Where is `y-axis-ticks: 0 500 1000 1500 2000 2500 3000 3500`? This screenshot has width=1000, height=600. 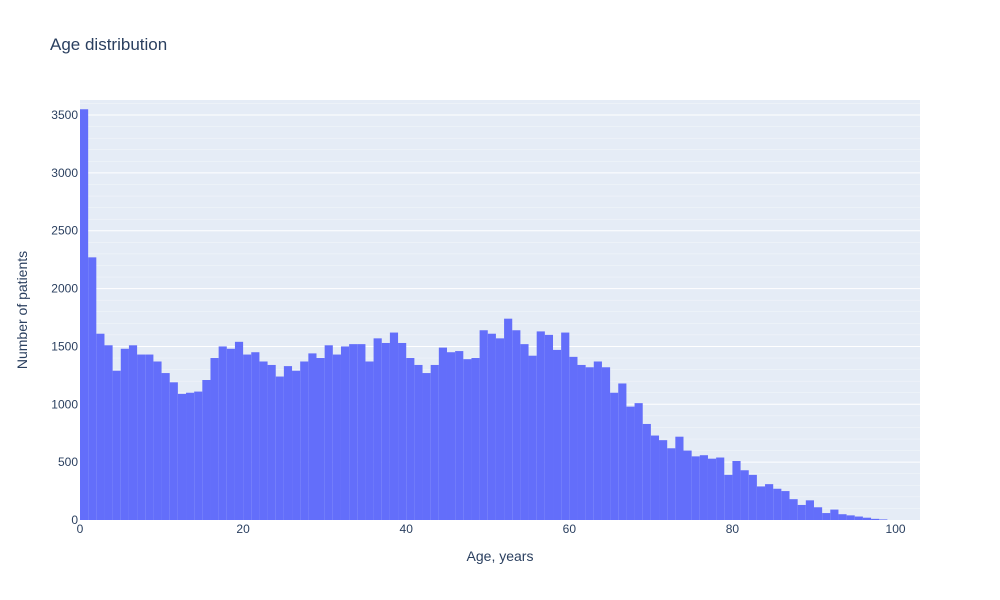 y-axis-ticks: 0 500 1000 1500 2000 2500 3000 3500 is located at coordinates (64, 317).